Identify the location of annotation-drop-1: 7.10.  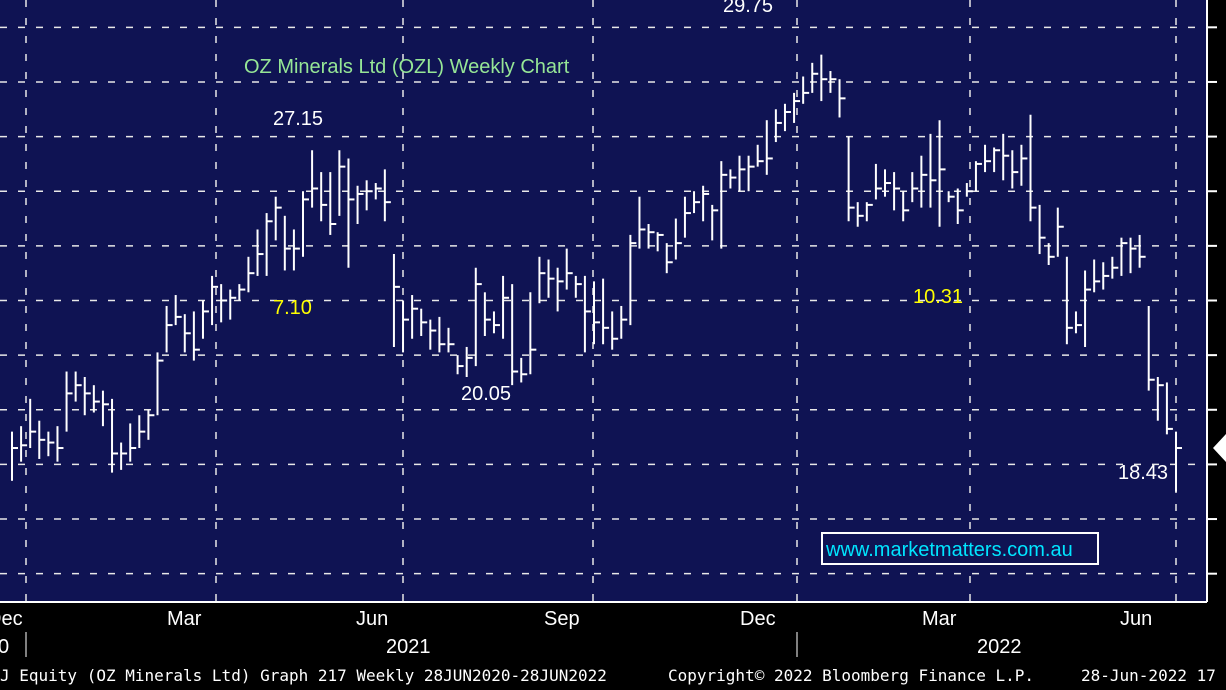
(292, 308).